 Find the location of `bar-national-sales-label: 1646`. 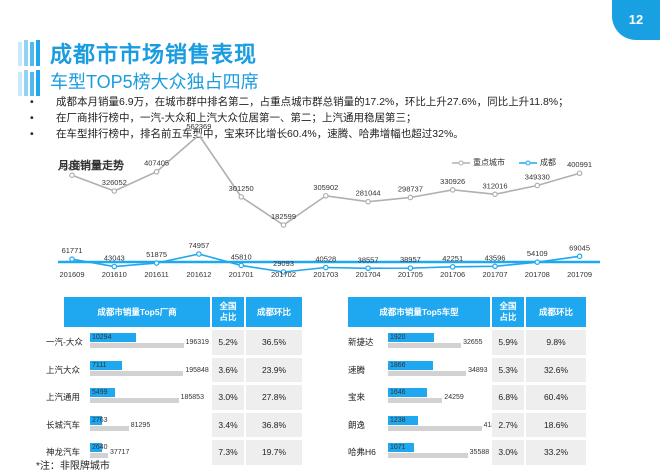

bar-national-sales-label: 1646 is located at coordinates (398, 392).